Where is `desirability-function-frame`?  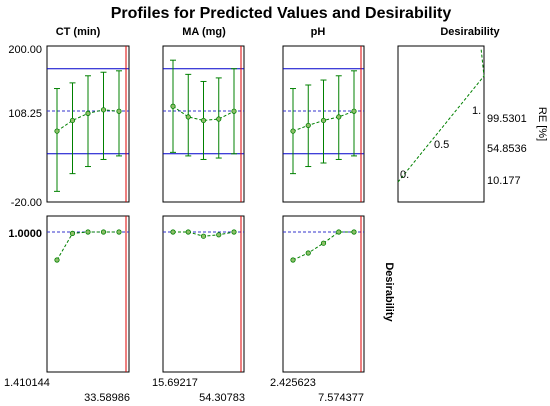
desirability-function-frame is located at coordinates (441, 124).